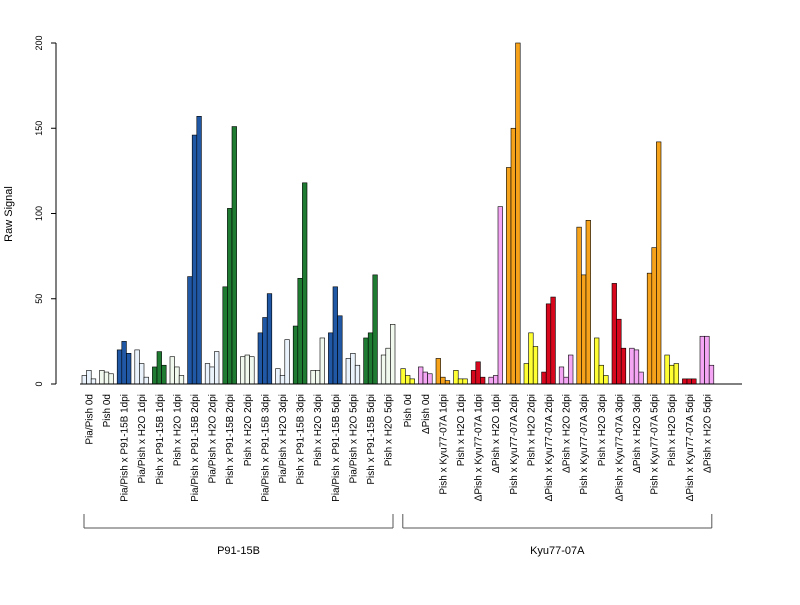 The width and height of the screenshot is (800, 605). What do you see at coordinates (353, 439) in the screenshot?
I see `x-tick-label: Pia/Pish x H2O 5dpi` at bounding box center [353, 439].